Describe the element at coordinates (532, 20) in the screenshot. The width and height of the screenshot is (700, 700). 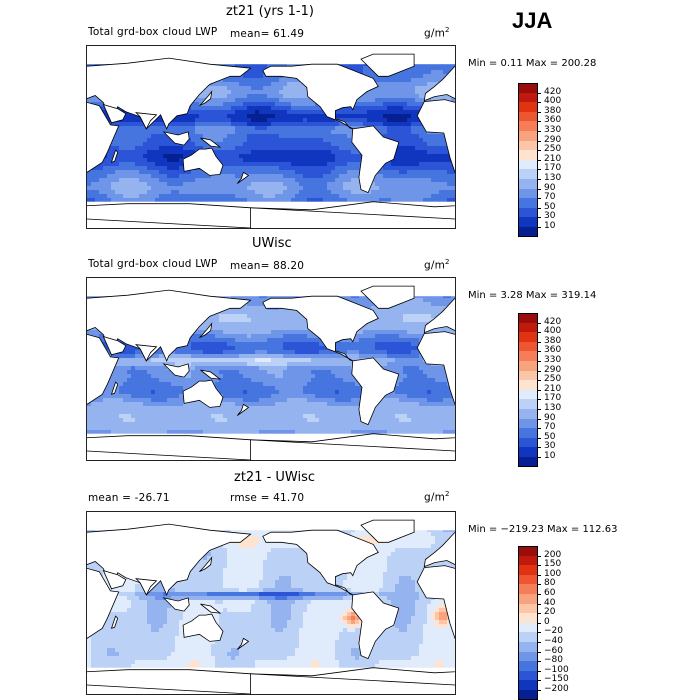
I see `season-label: JJA` at that location.